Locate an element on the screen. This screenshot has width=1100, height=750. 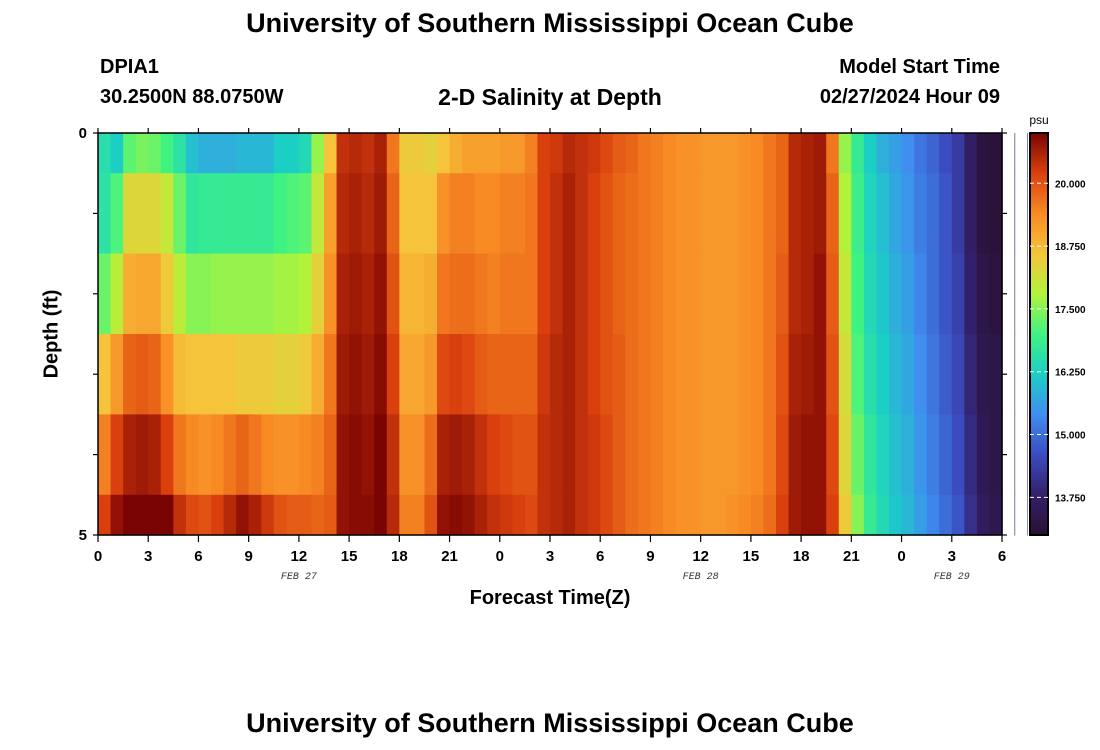
x-tick-label: 3 is located at coordinates (952, 556).